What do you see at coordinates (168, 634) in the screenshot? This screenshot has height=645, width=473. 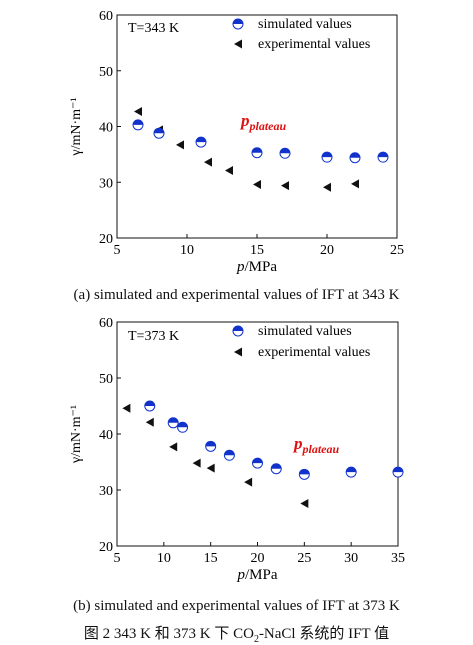 I see `figure-title-prefix: 图 2 343 K 和 373 K 下 CO` at bounding box center [168, 634].